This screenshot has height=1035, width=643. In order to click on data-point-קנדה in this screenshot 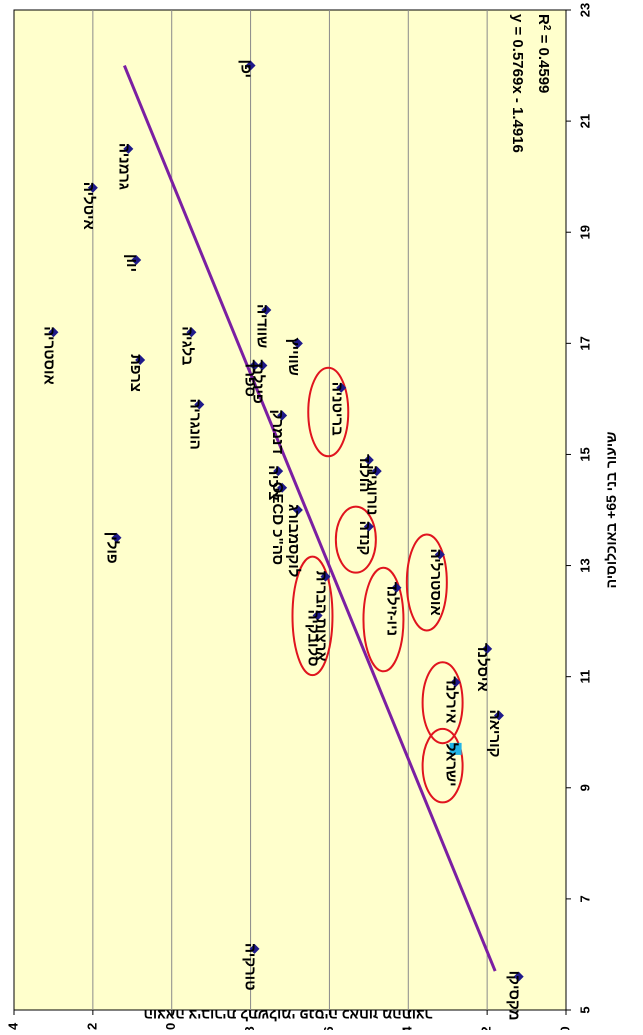, I will do `click(368, 526)`.